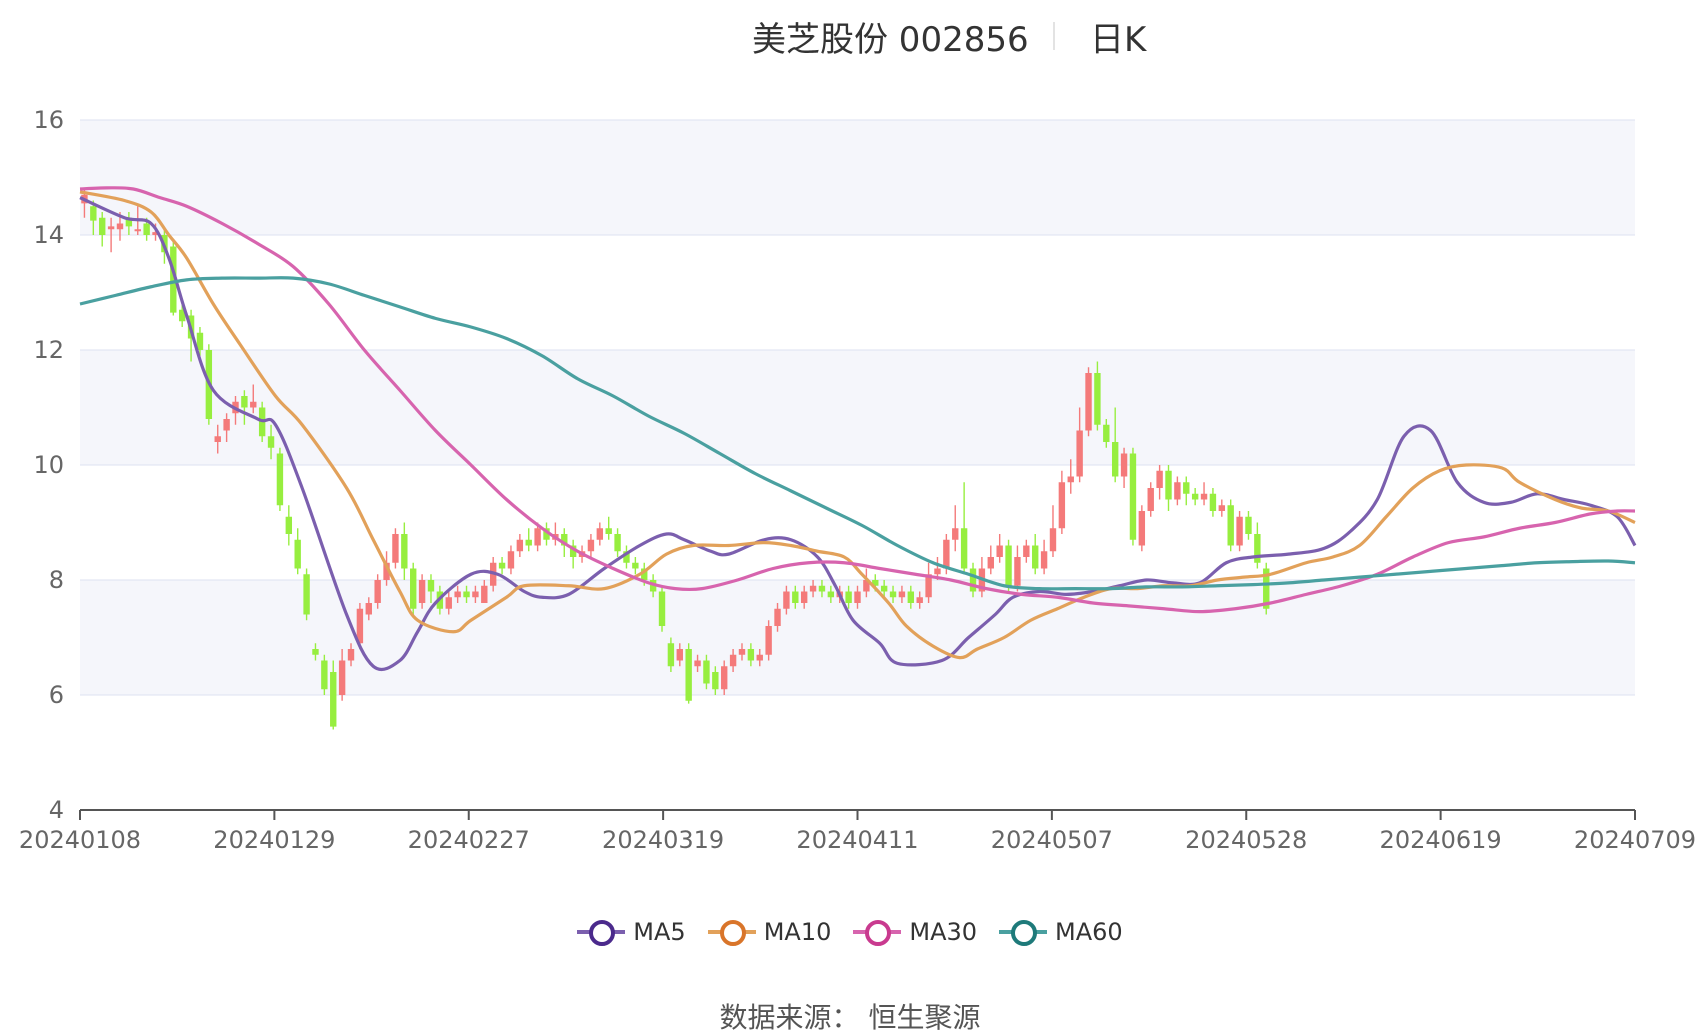  I want to click on legend-item-ma60: MA60, so click(1061, 932).